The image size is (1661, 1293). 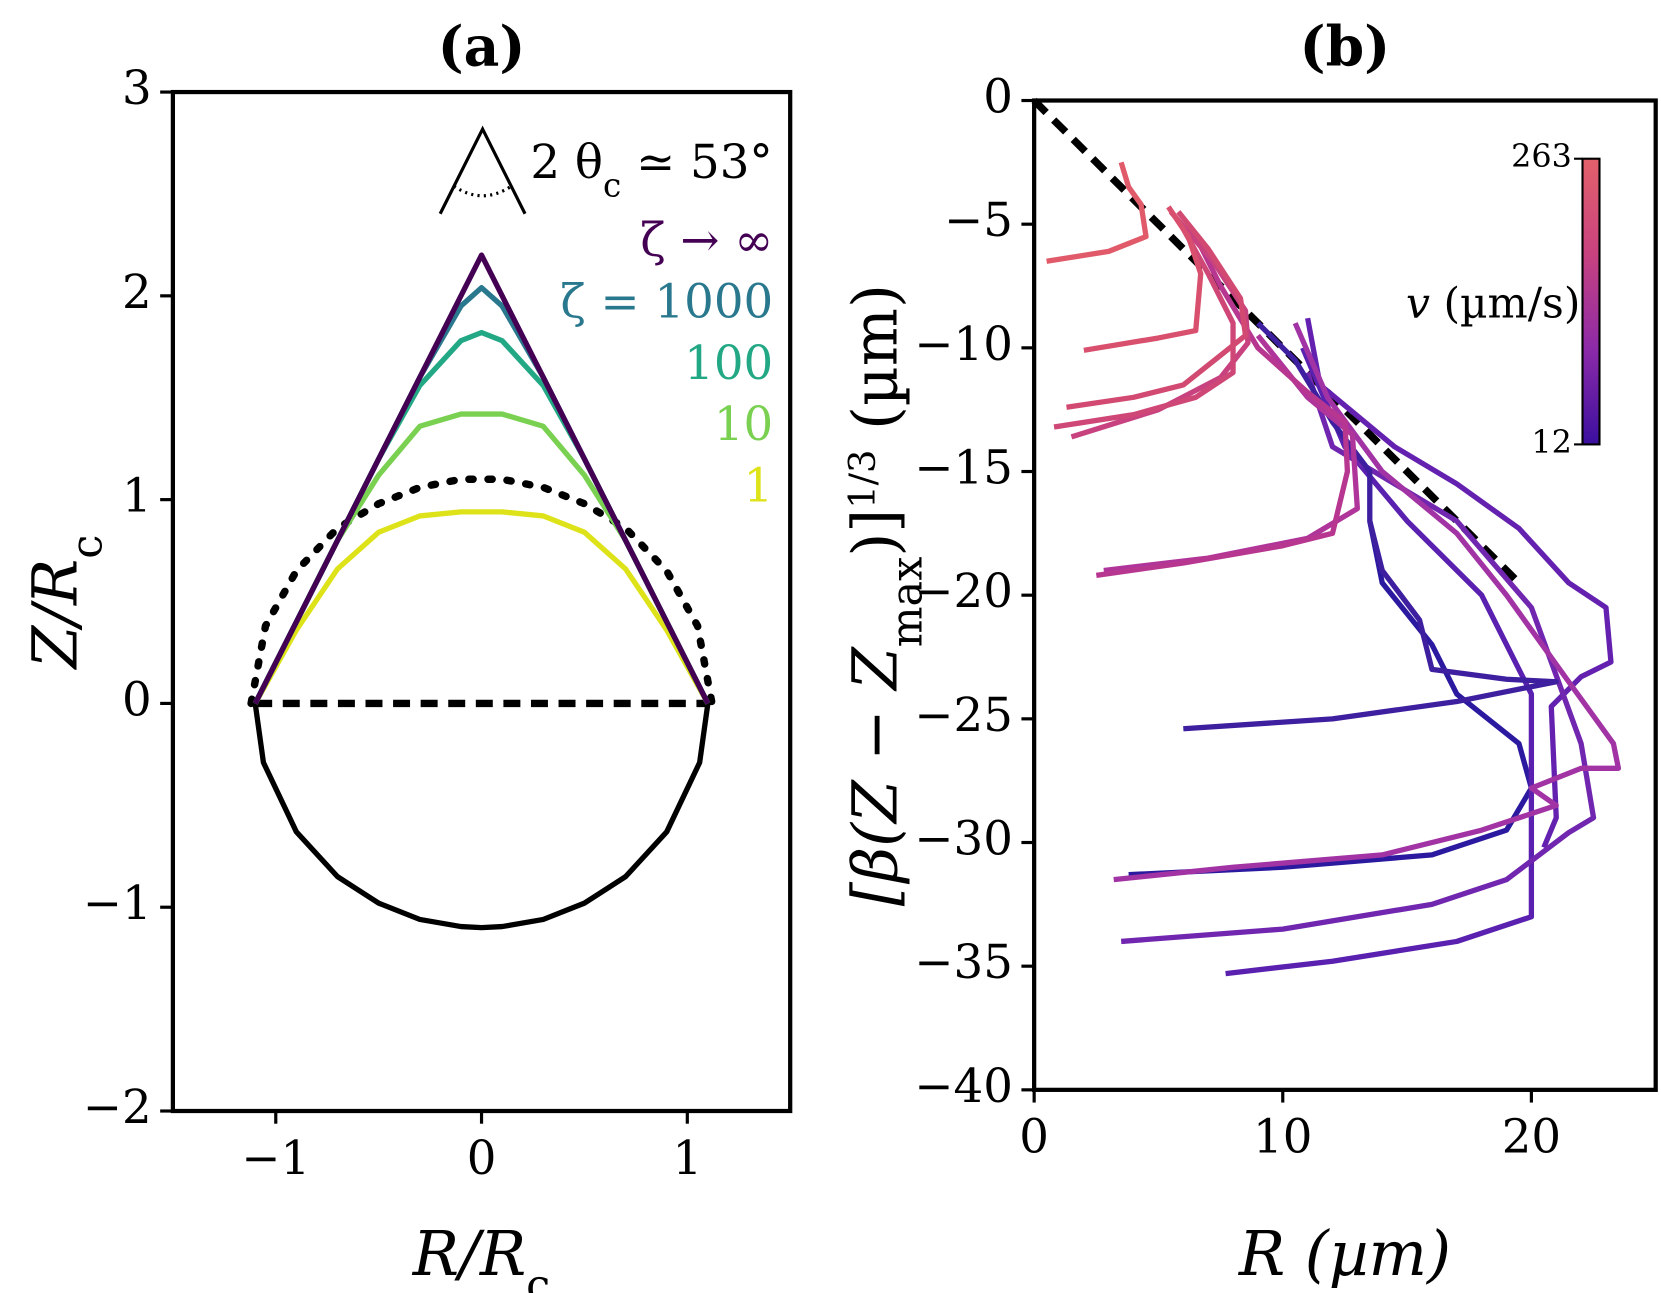 I want to click on x-axis-label-part: R (µm), so click(x=1344, y=1254).